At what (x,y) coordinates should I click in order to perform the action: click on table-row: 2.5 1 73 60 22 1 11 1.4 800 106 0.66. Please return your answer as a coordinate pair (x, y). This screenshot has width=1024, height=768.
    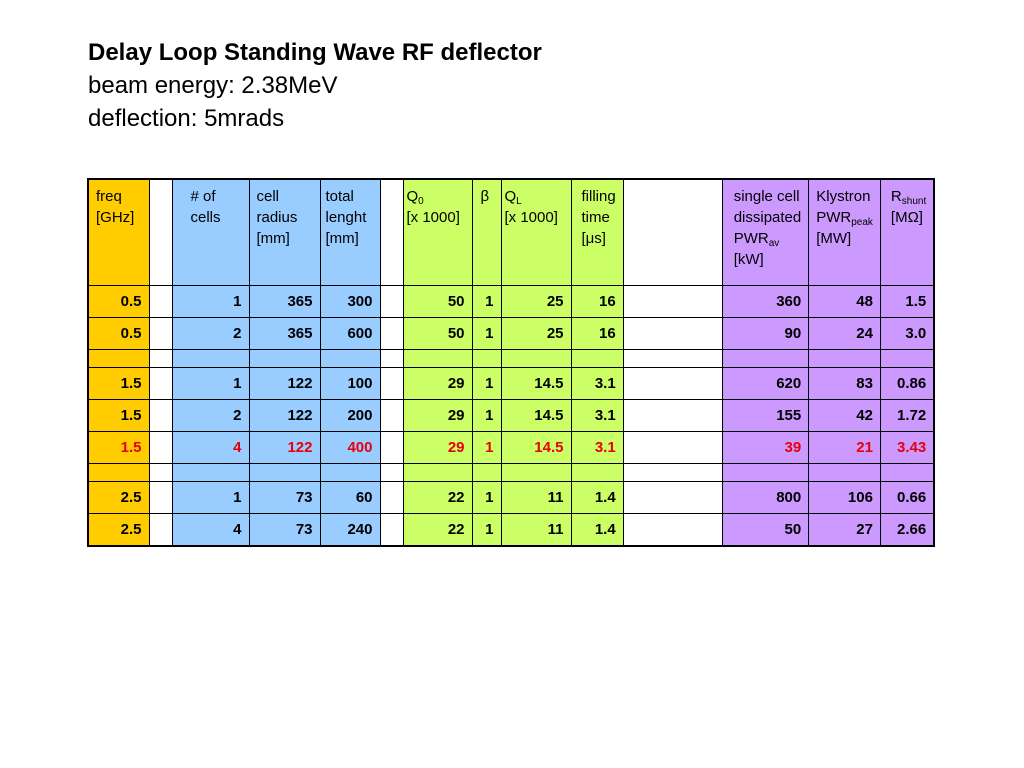
    Looking at the image, I should click on (511, 497).